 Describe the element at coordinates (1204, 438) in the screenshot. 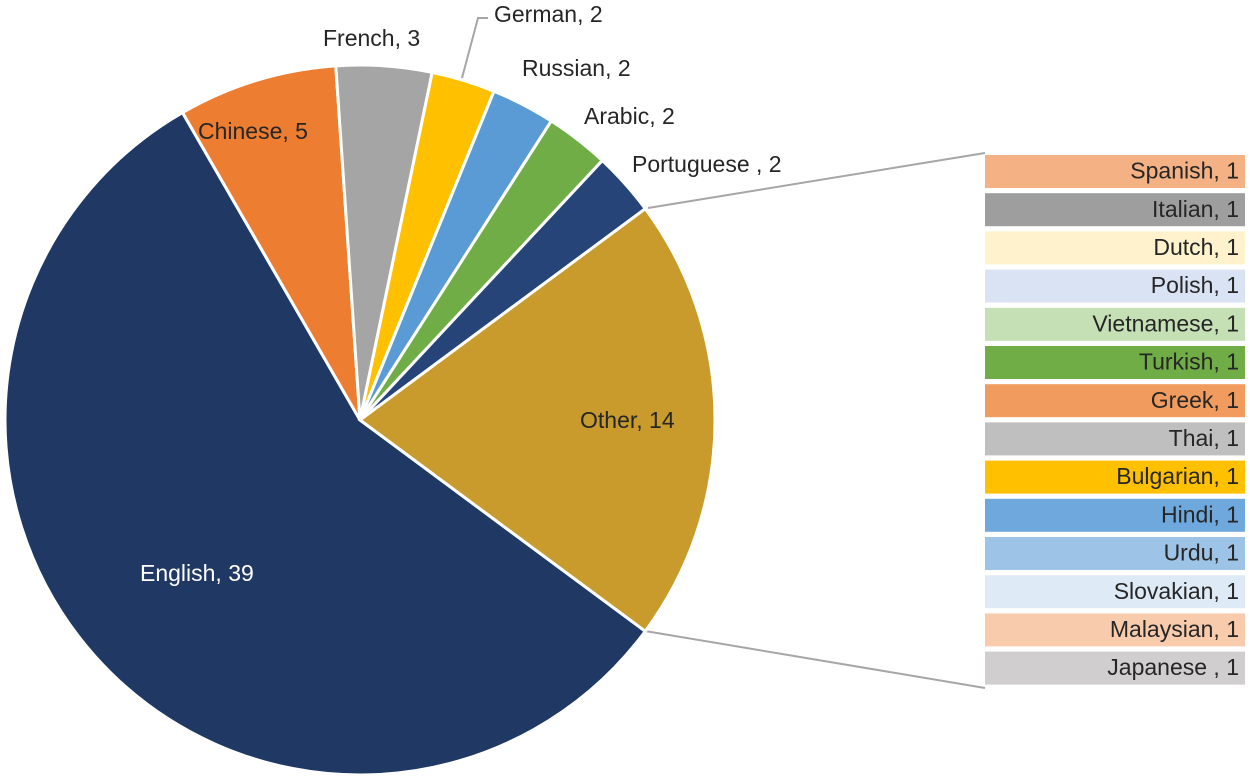

I see `data-label: Thai, 1` at that location.